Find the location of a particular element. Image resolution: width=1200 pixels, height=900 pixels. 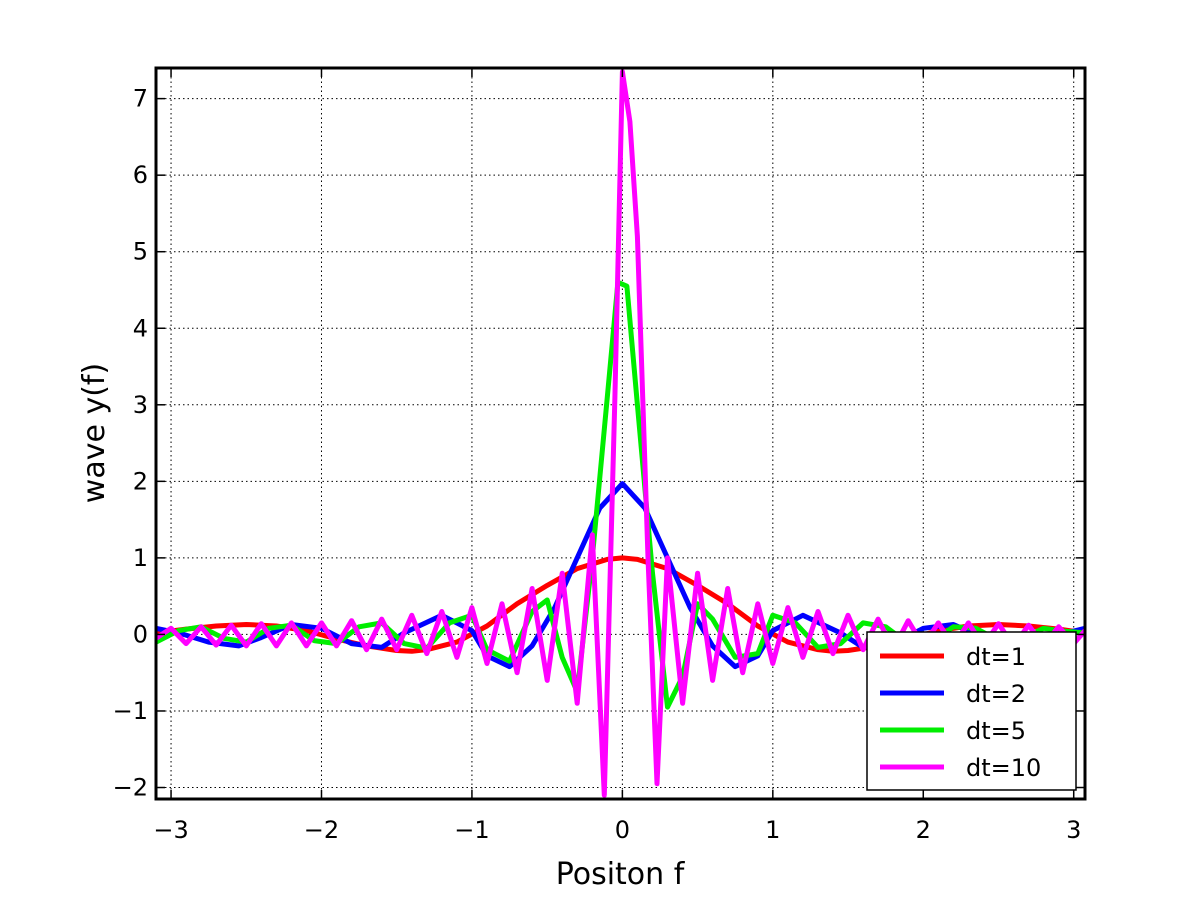

y-tick-label: 1 is located at coordinates (140, 558).